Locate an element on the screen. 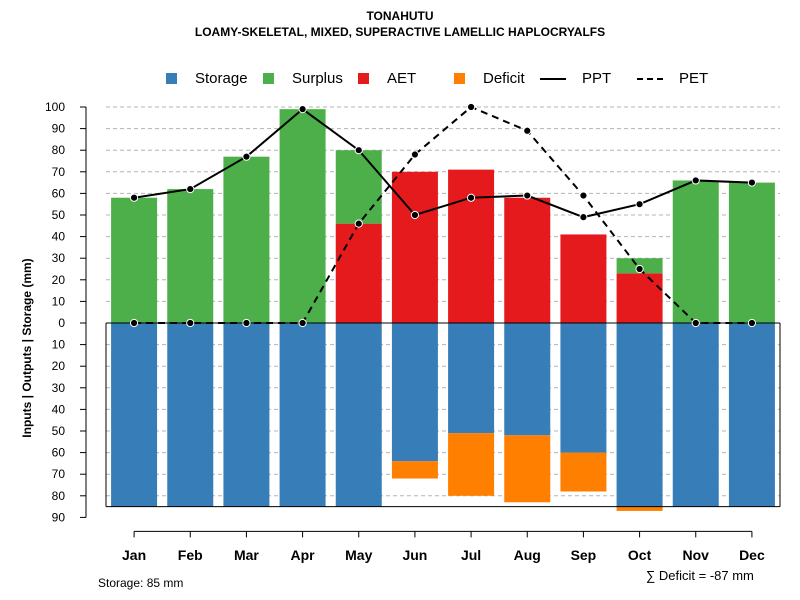 The height and width of the screenshot is (600, 800). x-tick-label: Jun is located at coordinates (414, 555).